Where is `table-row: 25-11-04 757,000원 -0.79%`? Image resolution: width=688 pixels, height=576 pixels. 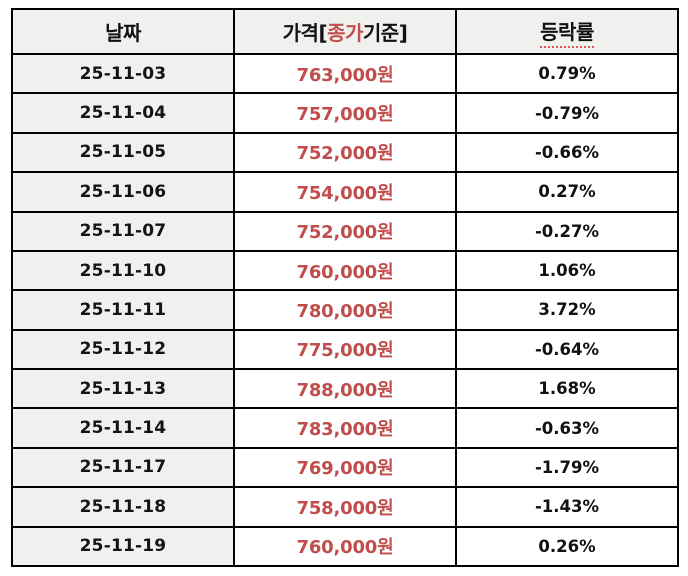 table-row: 25-11-04 757,000원 -0.79% is located at coordinates (345, 113).